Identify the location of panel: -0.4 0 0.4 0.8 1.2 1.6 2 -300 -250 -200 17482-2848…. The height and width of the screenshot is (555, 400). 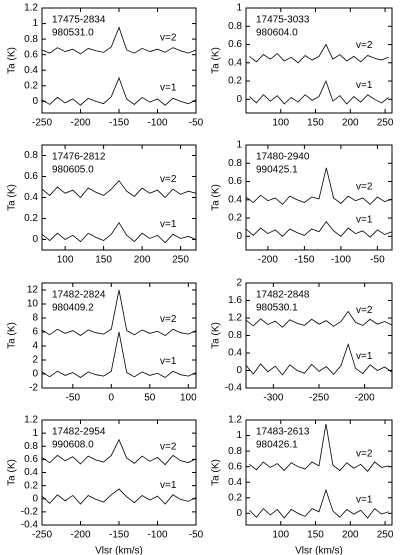
(302, 341).